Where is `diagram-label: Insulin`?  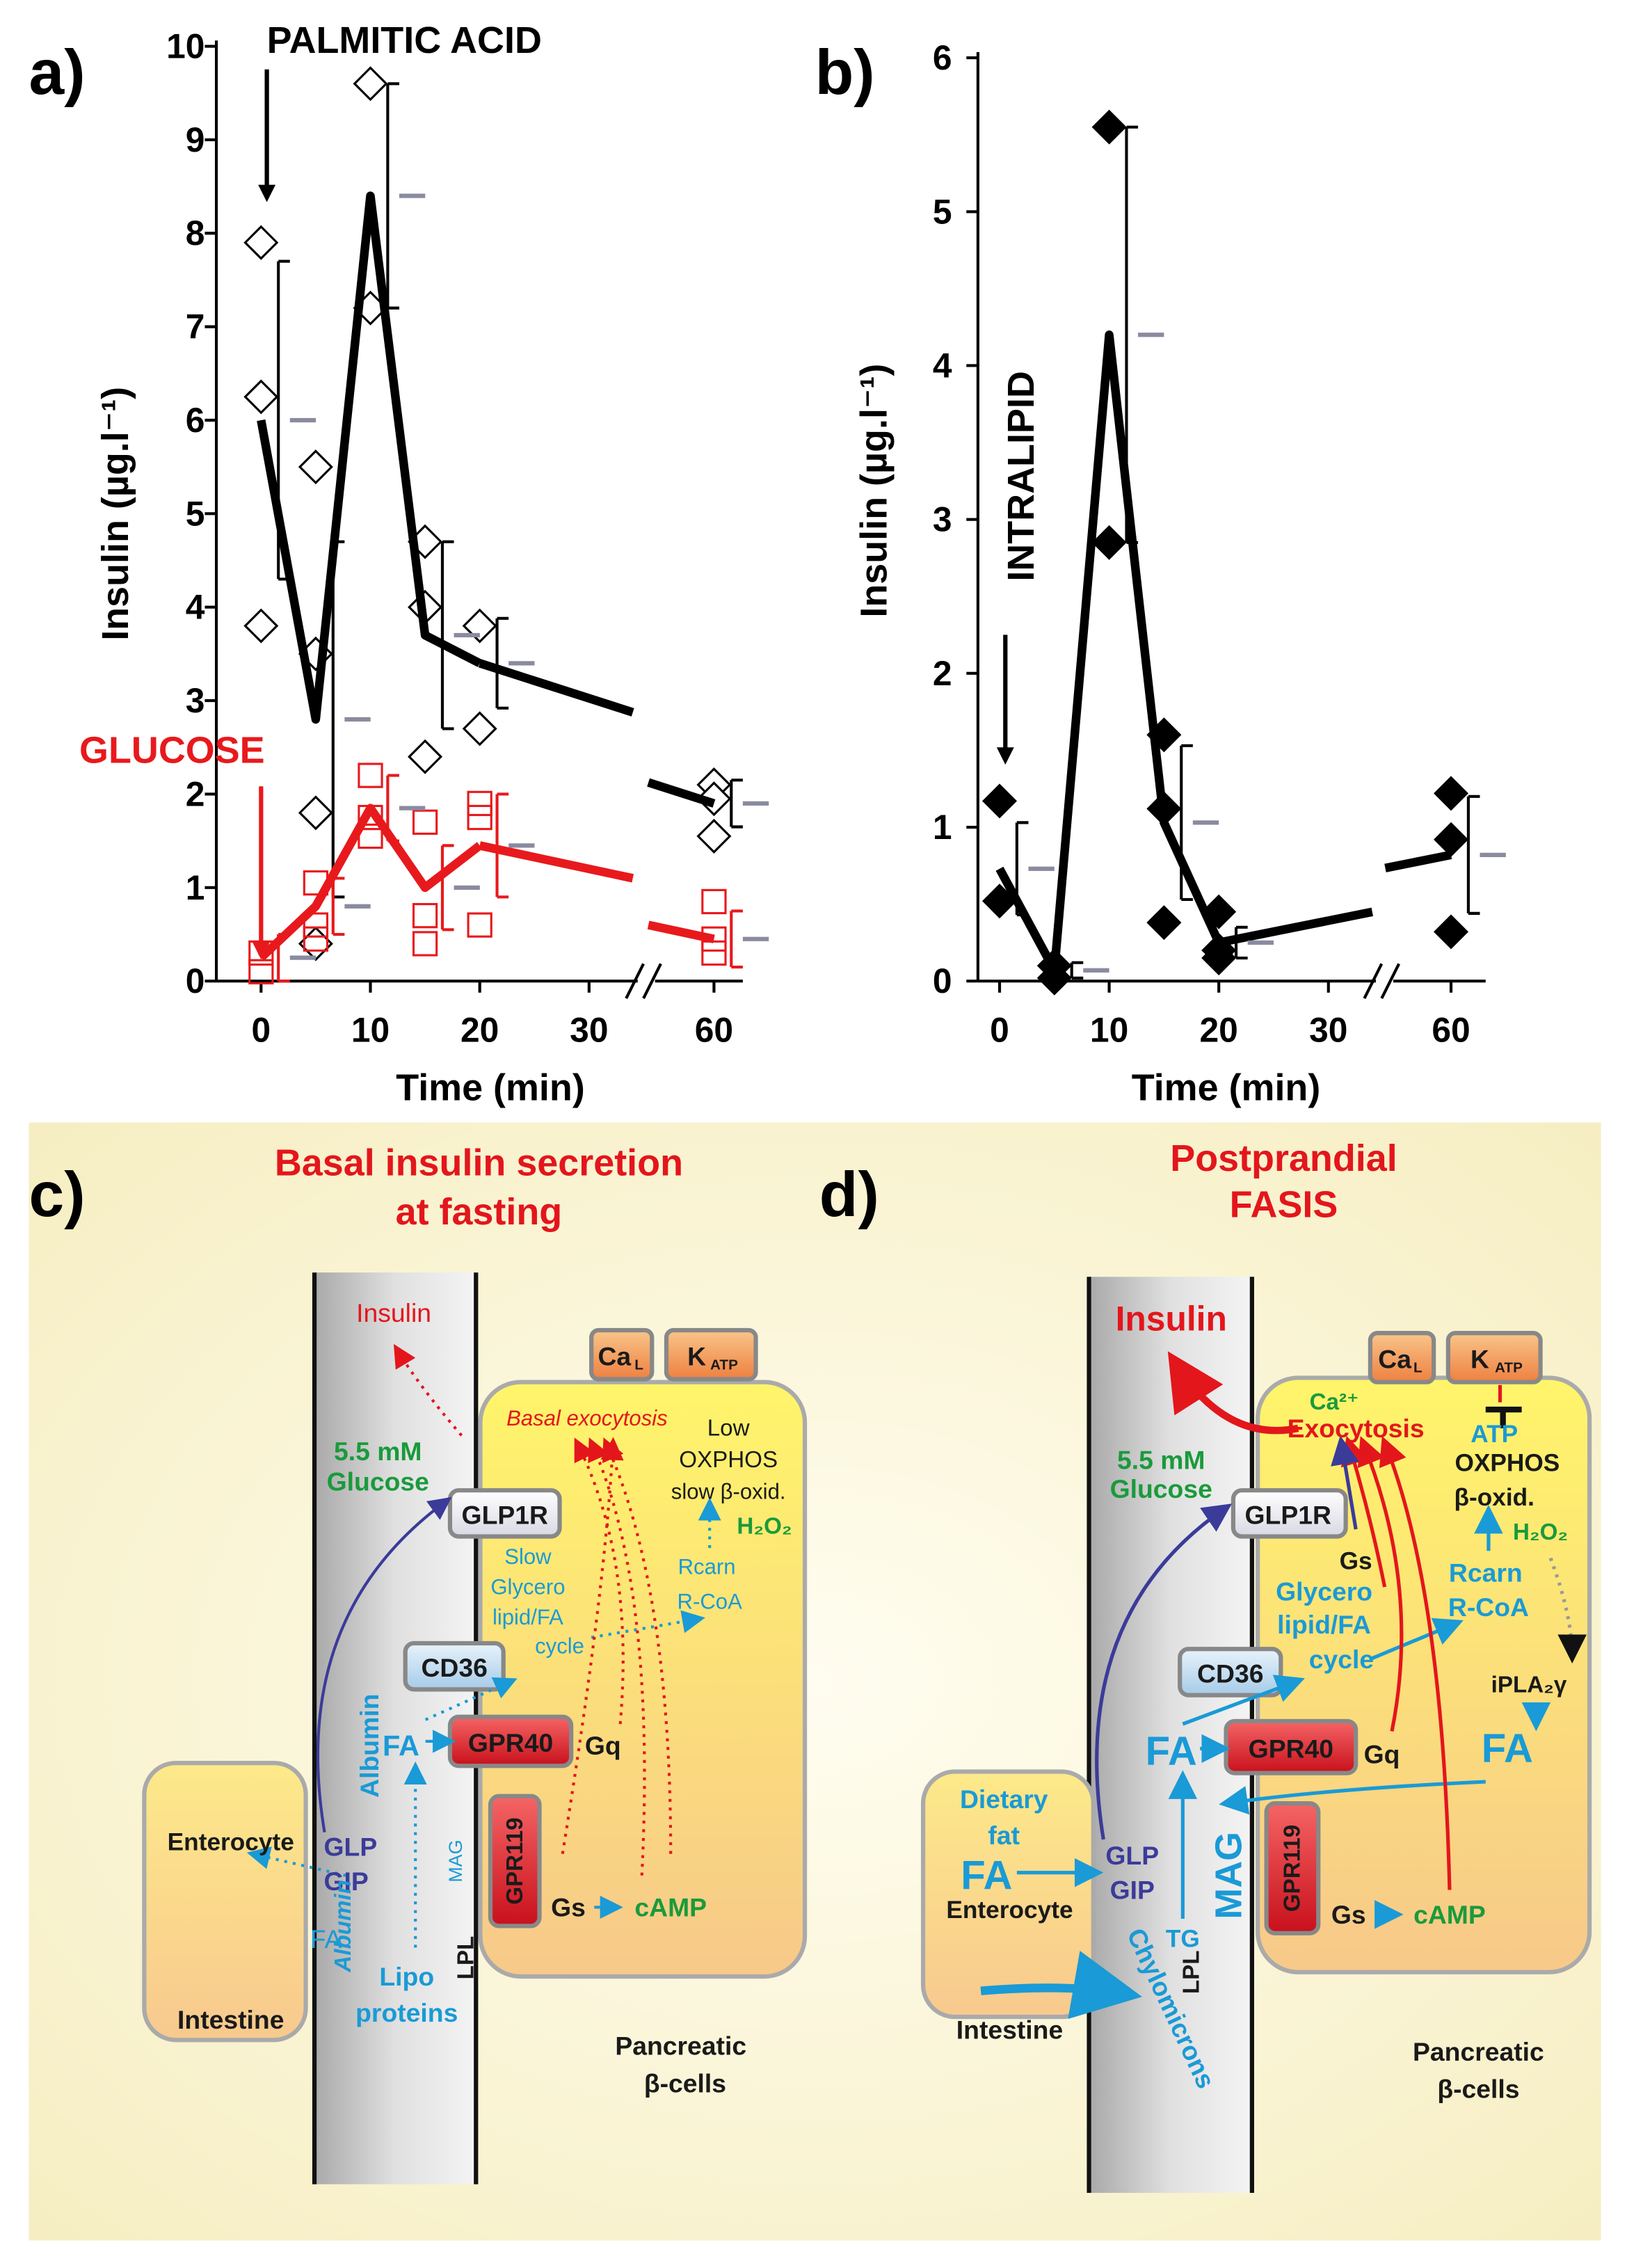
diagram-label: Insulin is located at coordinates (1171, 1318).